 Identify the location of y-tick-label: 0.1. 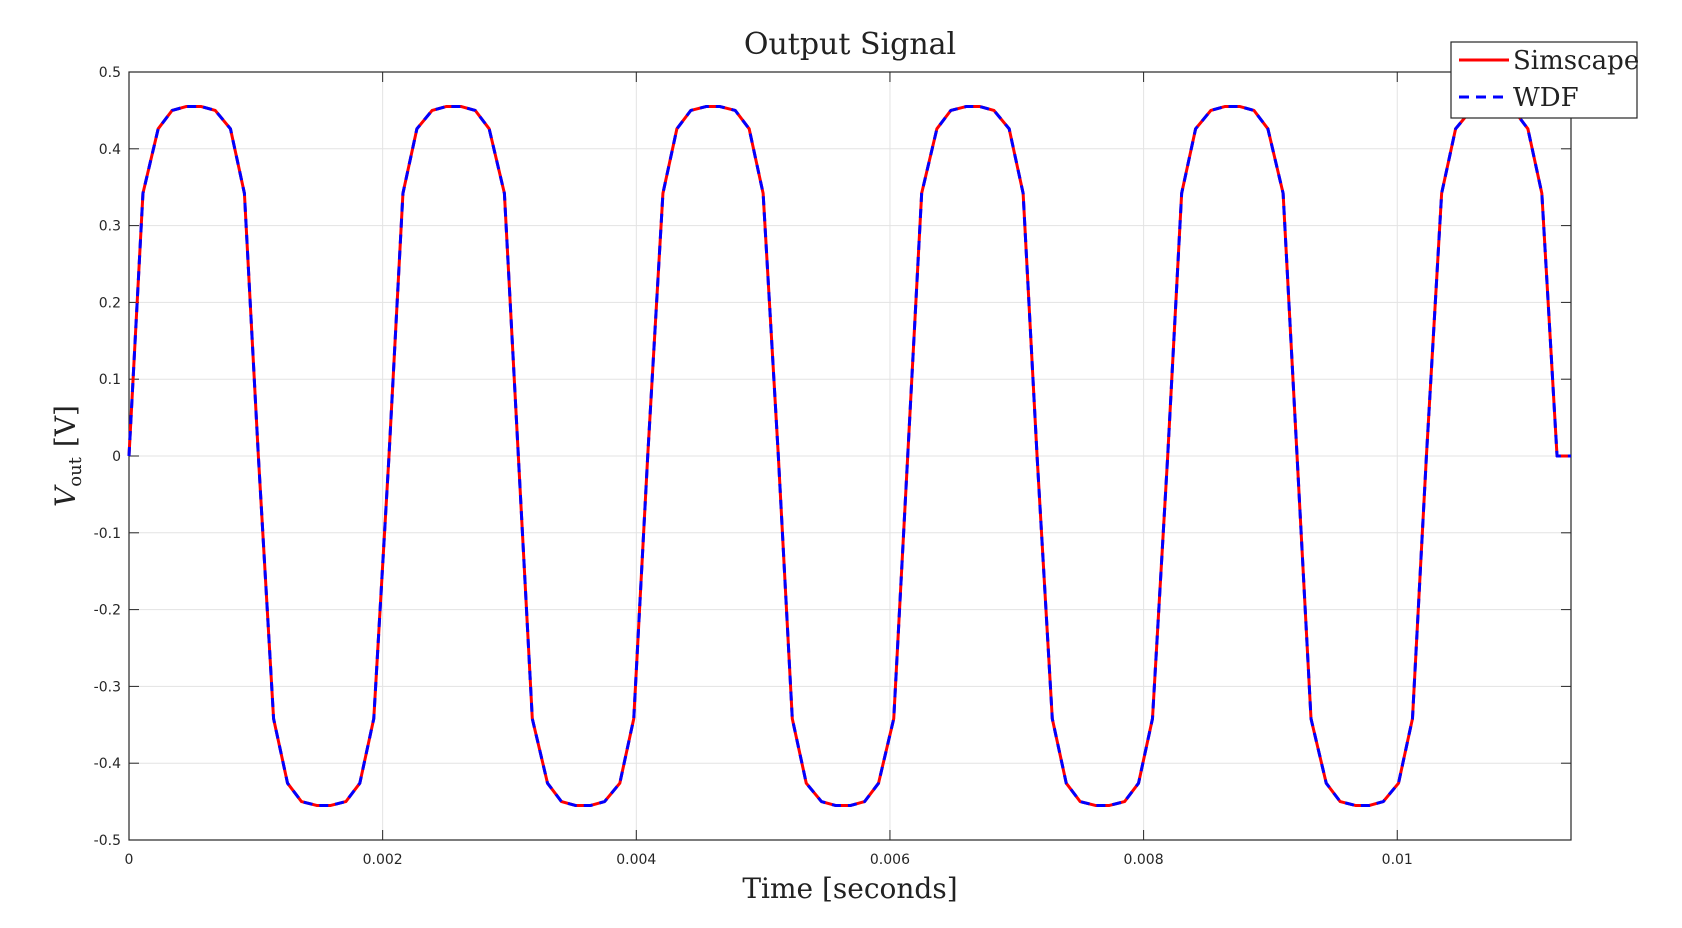
(110, 380).